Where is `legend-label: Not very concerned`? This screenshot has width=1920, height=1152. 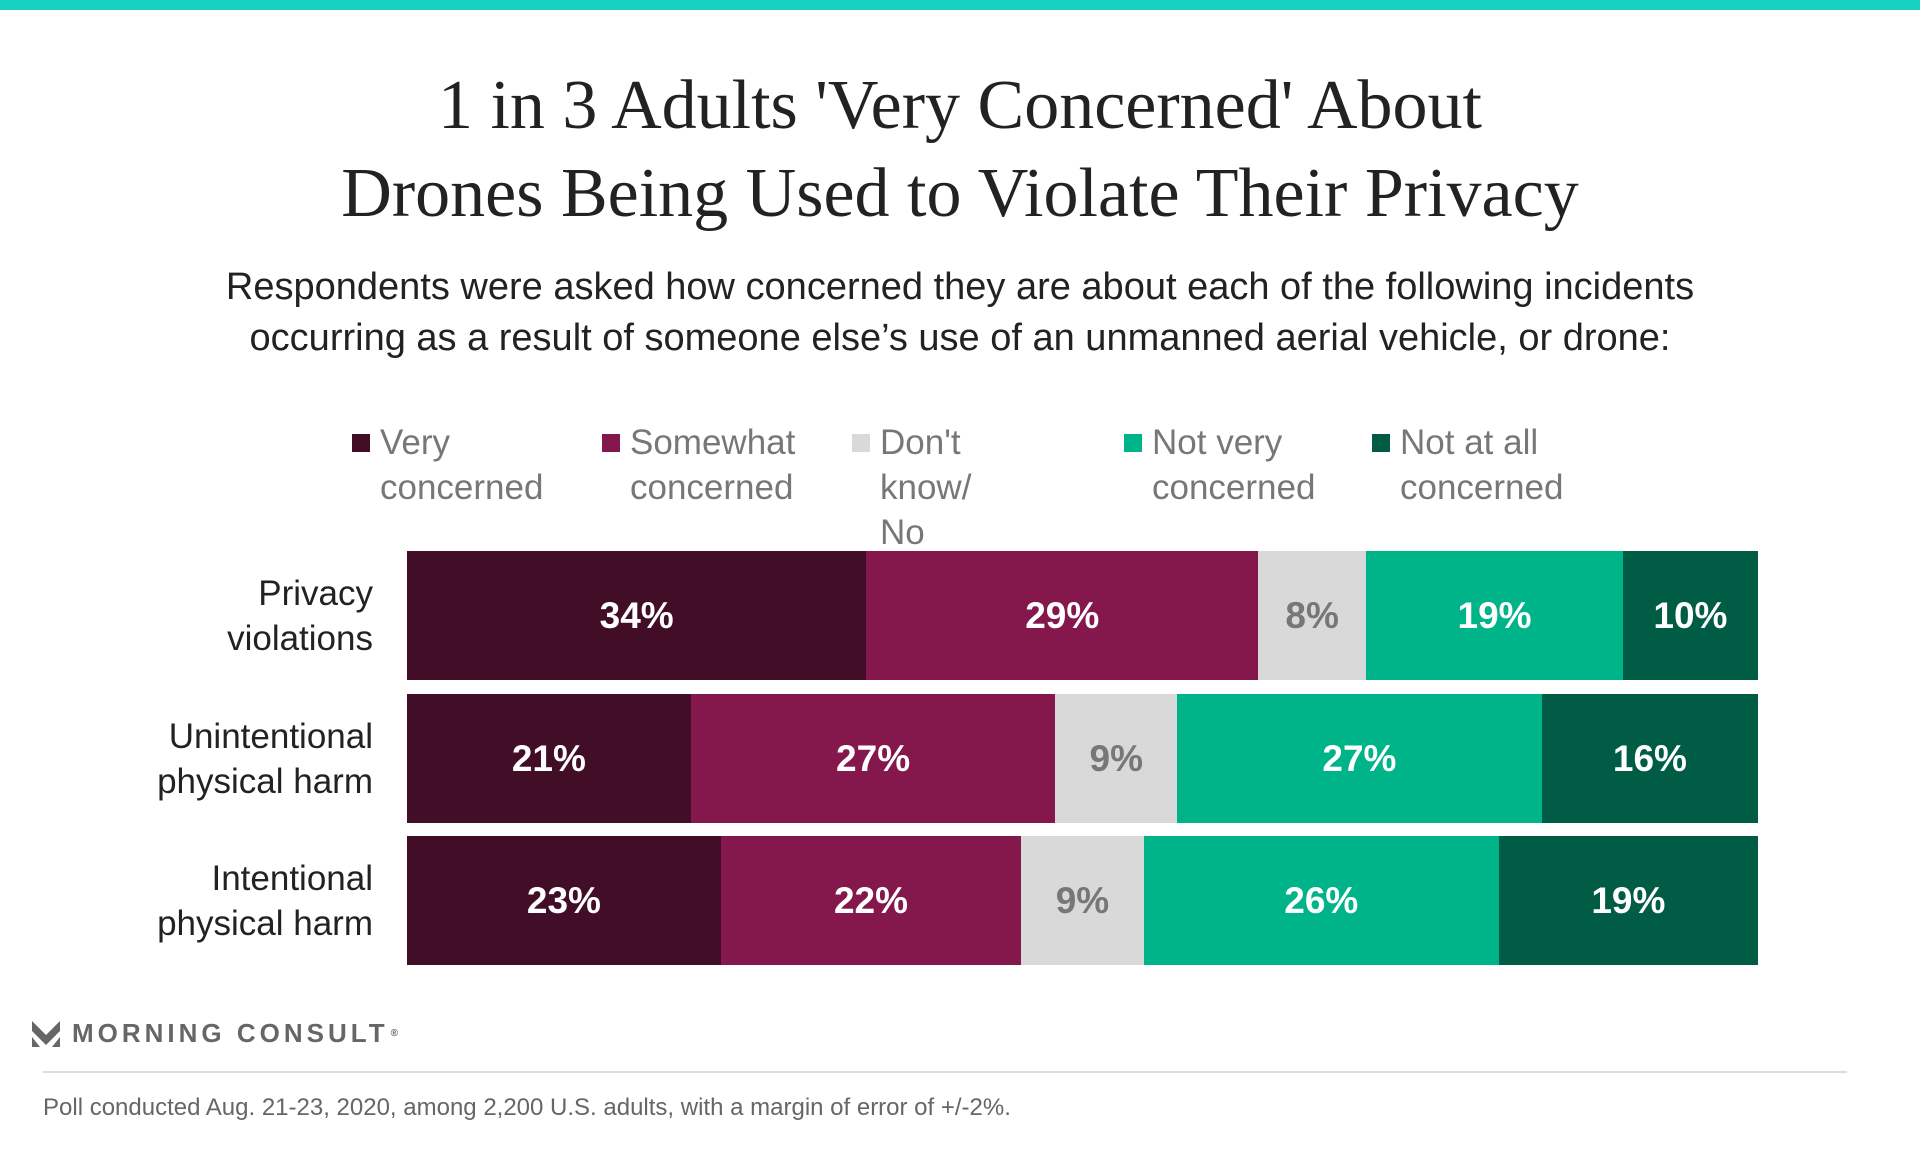 legend-label: Not very concerned is located at coordinates (1234, 465).